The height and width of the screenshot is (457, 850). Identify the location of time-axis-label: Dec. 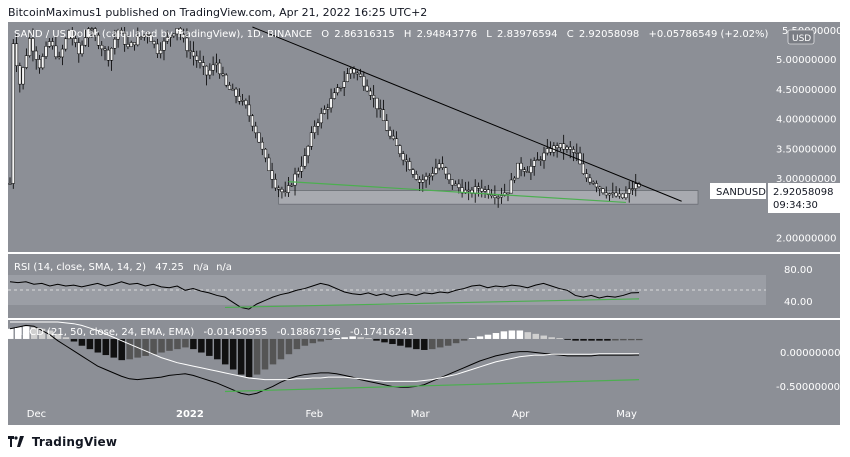
(36, 414).